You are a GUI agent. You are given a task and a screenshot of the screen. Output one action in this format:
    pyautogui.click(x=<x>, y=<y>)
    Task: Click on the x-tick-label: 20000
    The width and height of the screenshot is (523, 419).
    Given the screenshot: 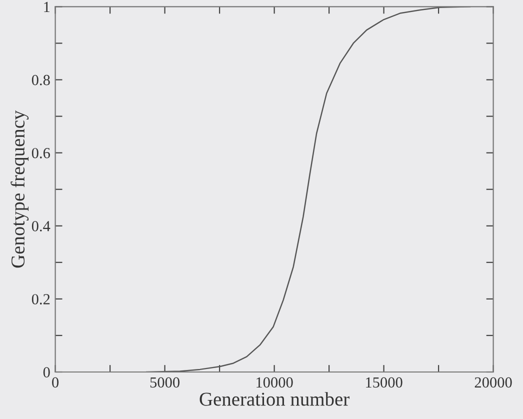 What is the action you would take?
    pyautogui.click(x=493, y=382)
    